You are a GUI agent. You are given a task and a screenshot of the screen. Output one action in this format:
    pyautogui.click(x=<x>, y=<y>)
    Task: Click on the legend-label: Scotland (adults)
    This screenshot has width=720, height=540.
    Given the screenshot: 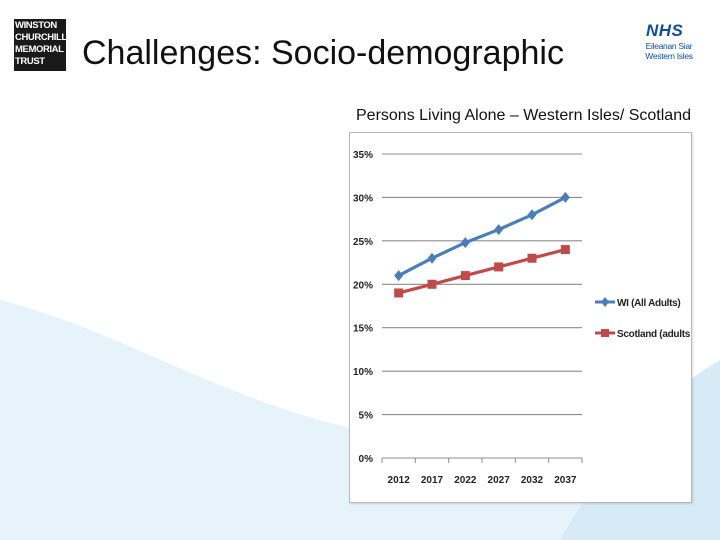 What is the action you would take?
    pyautogui.click(x=653, y=334)
    